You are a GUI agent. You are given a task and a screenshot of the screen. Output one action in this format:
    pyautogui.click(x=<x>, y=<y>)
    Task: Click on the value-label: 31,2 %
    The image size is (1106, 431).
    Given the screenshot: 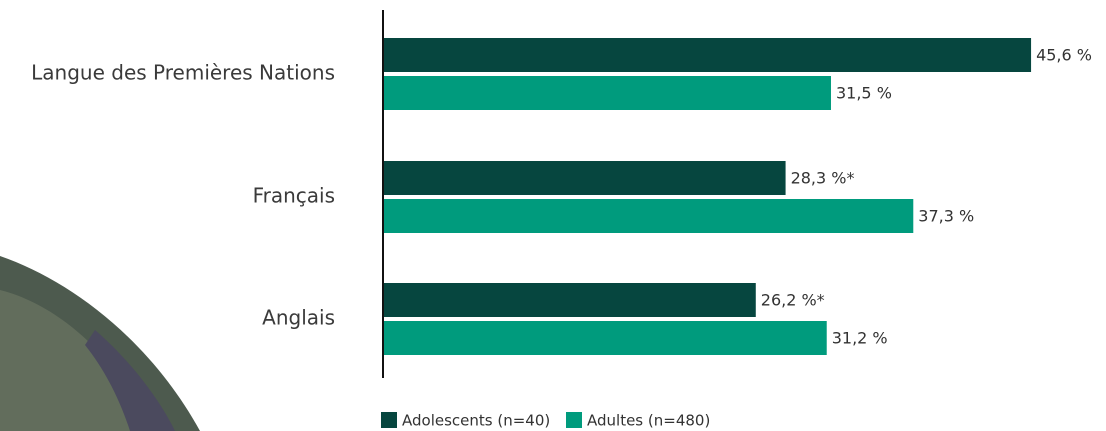 What is the action you would take?
    pyautogui.click(x=860, y=338)
    